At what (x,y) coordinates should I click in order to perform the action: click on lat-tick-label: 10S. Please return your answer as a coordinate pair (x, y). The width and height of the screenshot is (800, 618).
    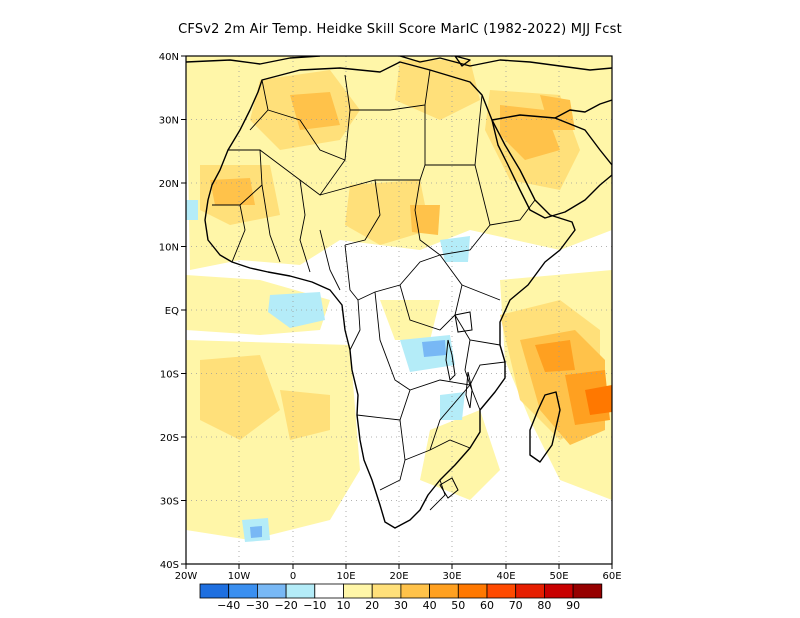
    Looking at the image, I should click on (169, 375).